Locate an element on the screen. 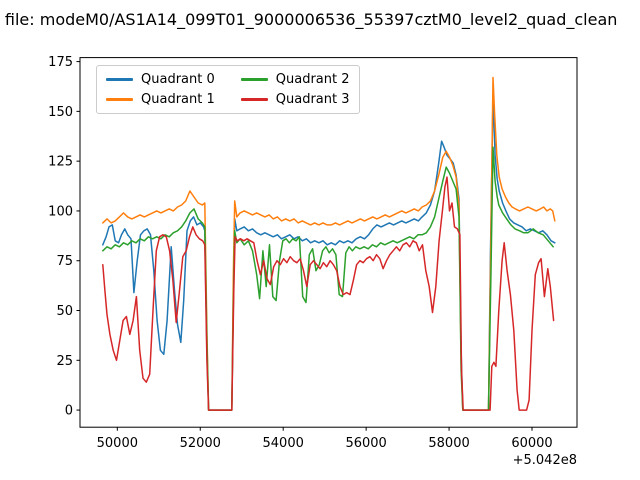  y-axis-tick-label: 0 is located at coordinates (69, 411).